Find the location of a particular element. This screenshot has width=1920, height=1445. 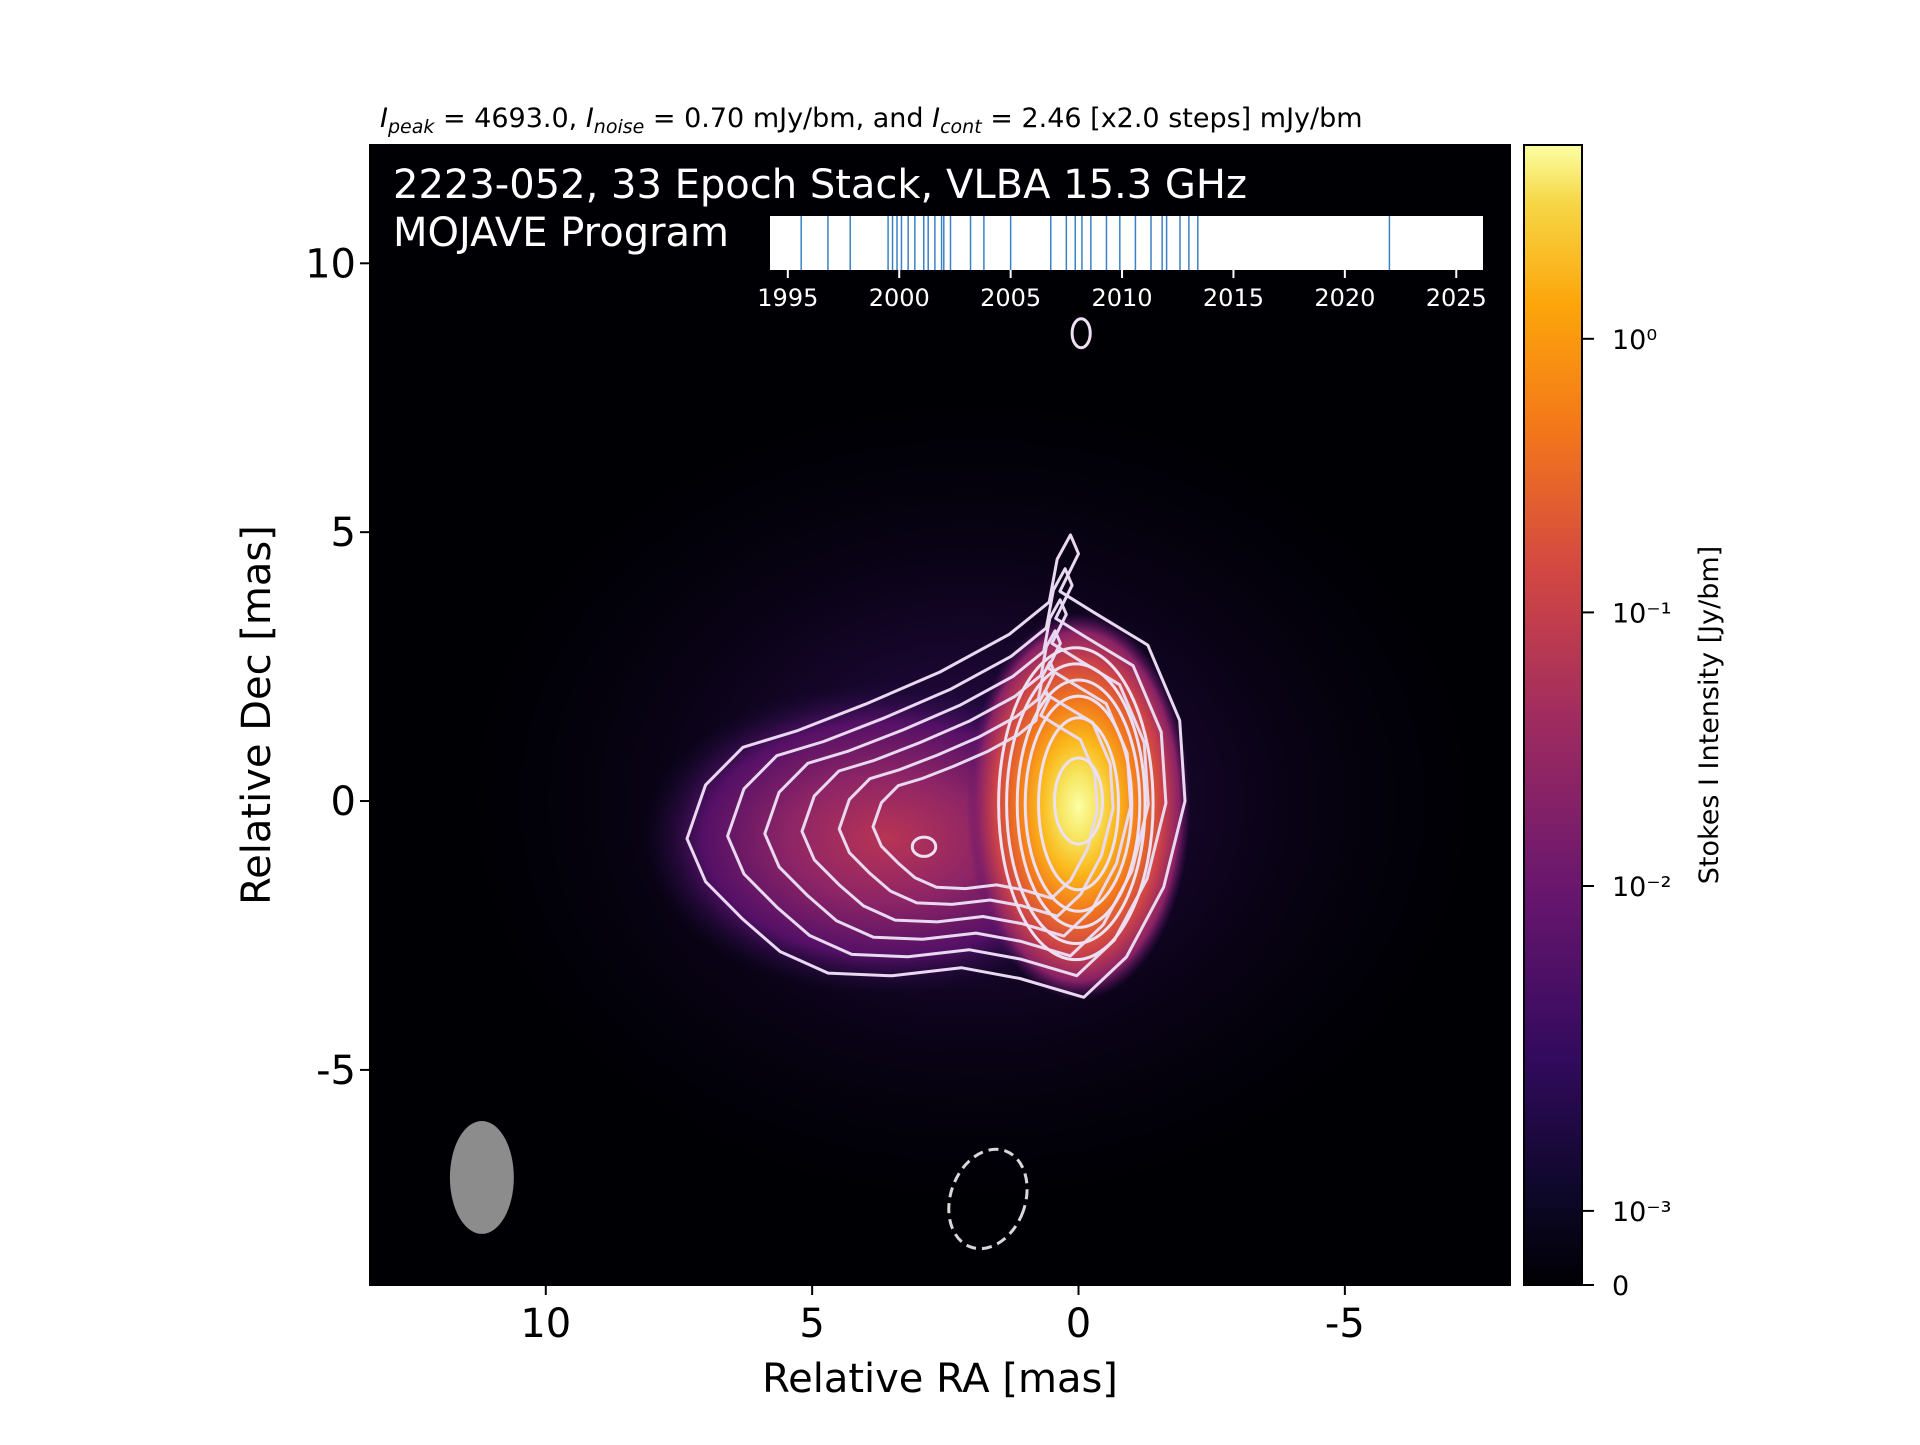

cont-symbol: I is located at coordinates (936, 118).